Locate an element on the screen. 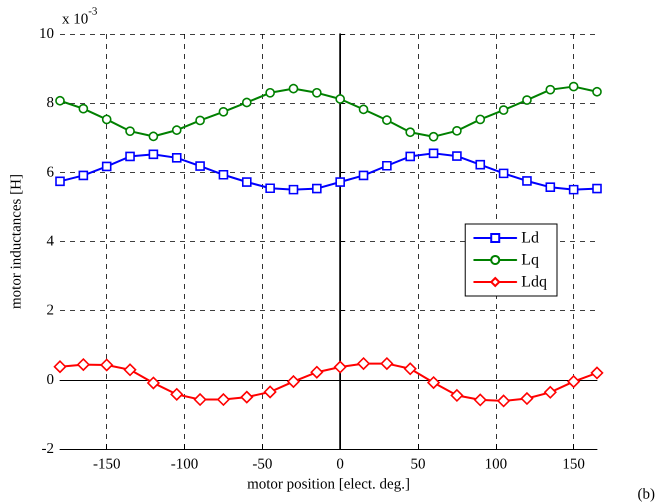 This screenshot has height=504, width=663. text: (b) is located at coordinates (647, 494).